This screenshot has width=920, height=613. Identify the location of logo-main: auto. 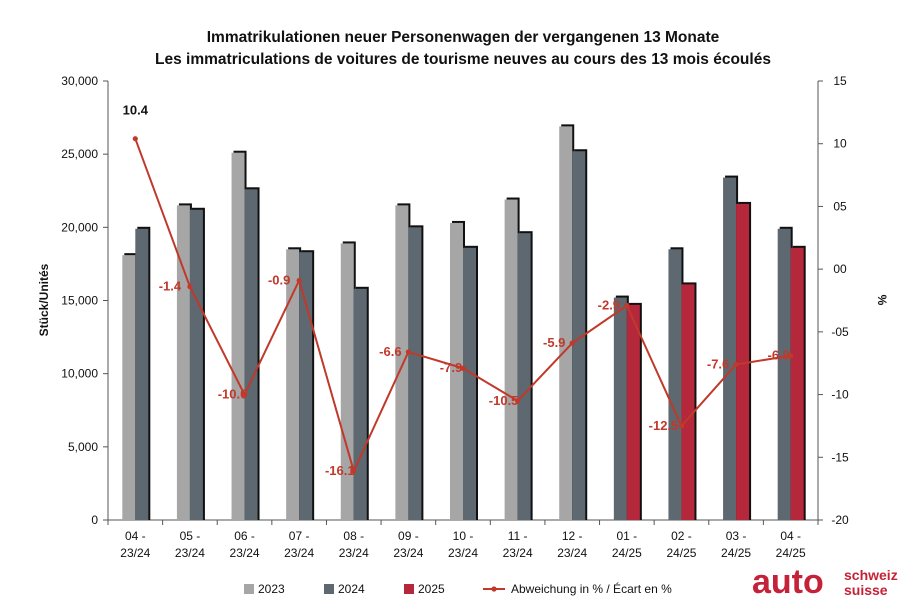
(788, 582).